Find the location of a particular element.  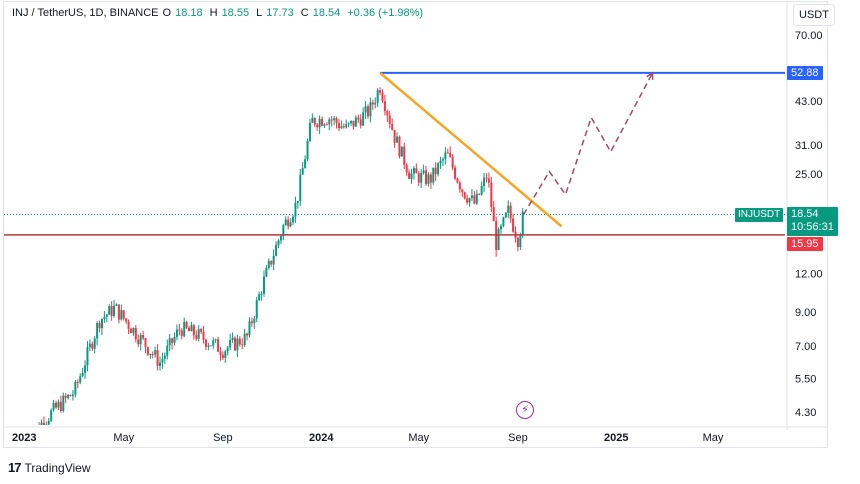

y-tick-label: 25.00 is located at coordinates (809, 175).